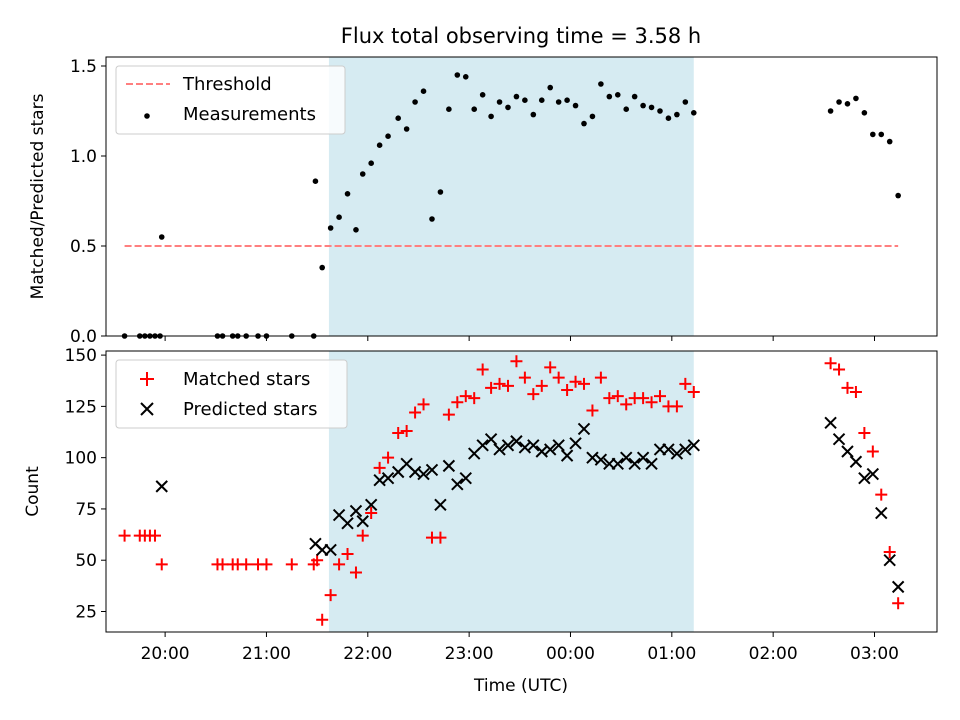  What do you see at coordinates (511, 196) in the screenshot?
I see `top-observing-span` at bounding box center [511, 196].